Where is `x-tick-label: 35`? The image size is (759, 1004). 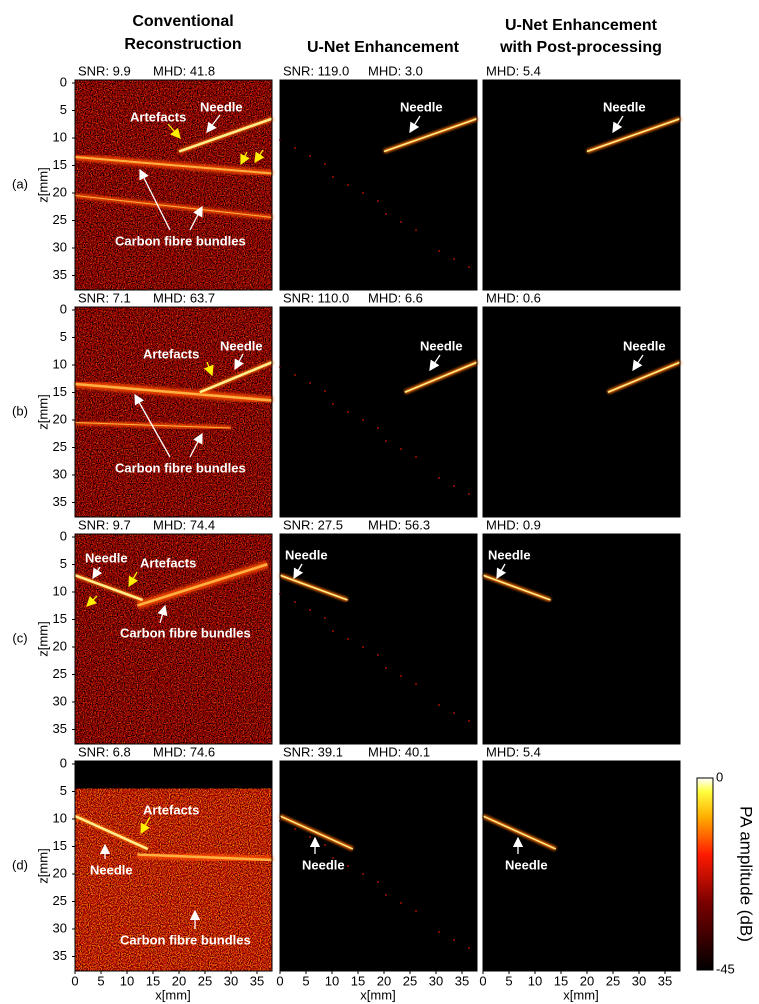 x-tick-label: 35 is located at coordinates (257, 980).